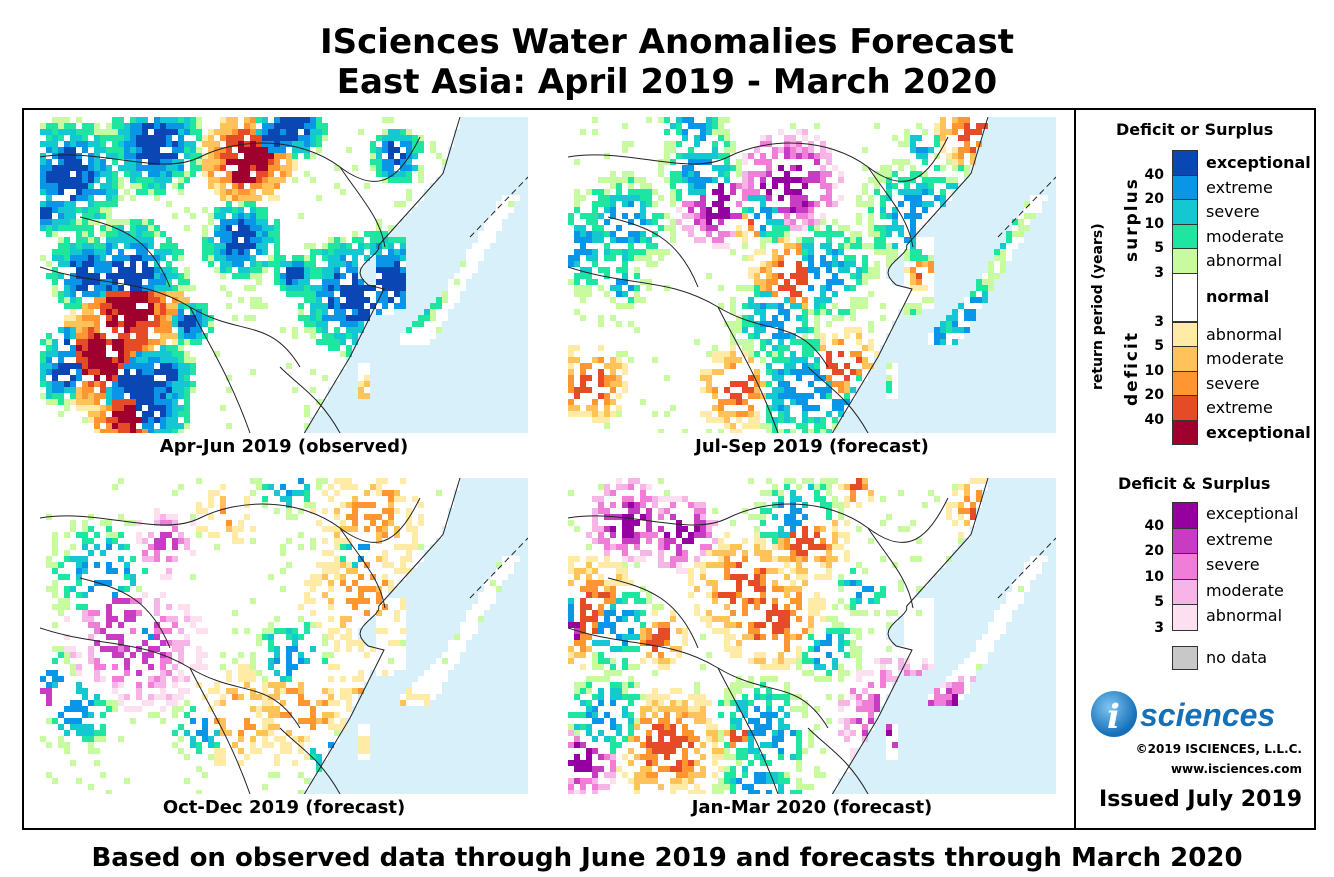 This screenshot has height=877, width=1334. I want to click on map-jan-mar-2020, so click(812, 636).